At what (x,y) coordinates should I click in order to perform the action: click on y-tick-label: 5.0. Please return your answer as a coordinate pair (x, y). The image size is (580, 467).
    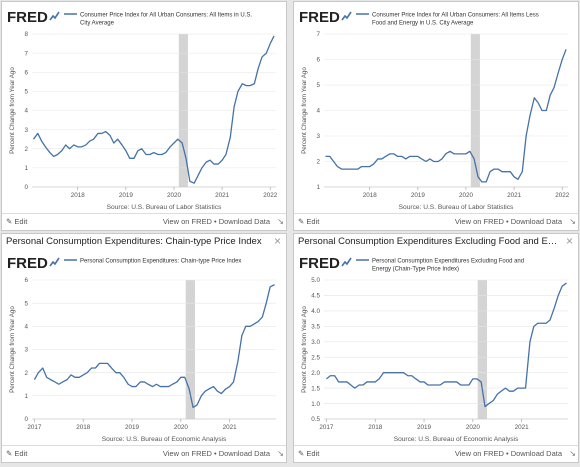
    Looking at the image, I should click on (315, 280).